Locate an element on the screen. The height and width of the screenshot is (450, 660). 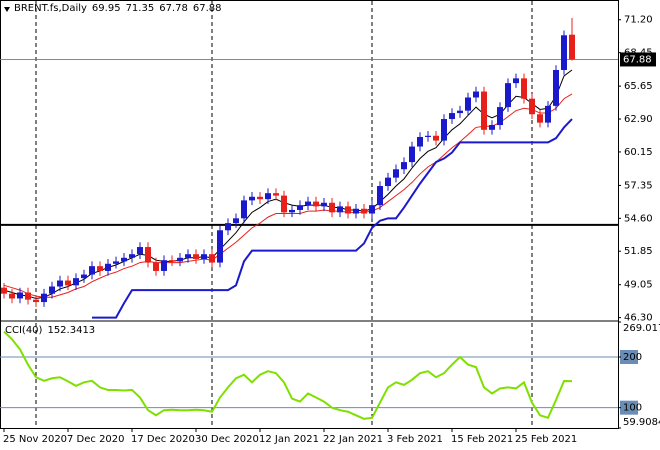
x-tick-label: 3 Feb 2021 is located at coordinates (415, 439).